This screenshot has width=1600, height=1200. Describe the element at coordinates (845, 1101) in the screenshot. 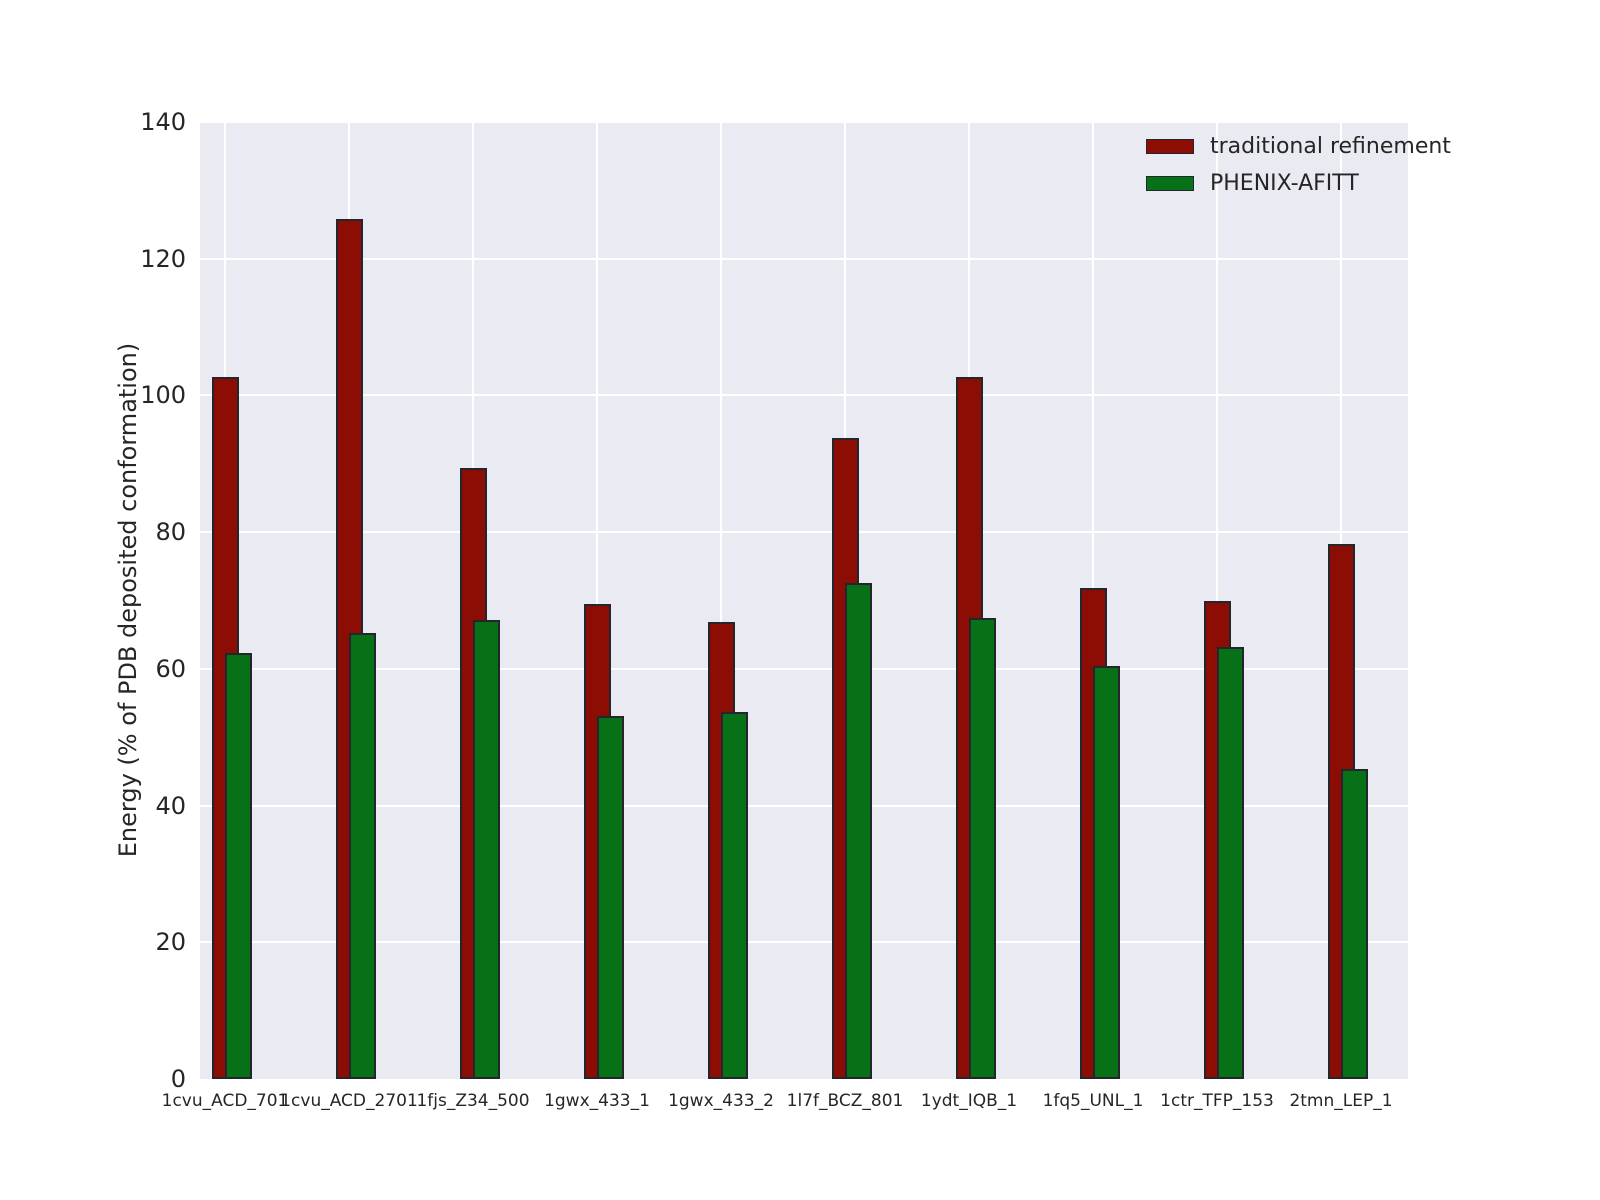

I see `x-tick-label-1l7f_BCZ_801: 1l7f_BCZ_801` at that location.